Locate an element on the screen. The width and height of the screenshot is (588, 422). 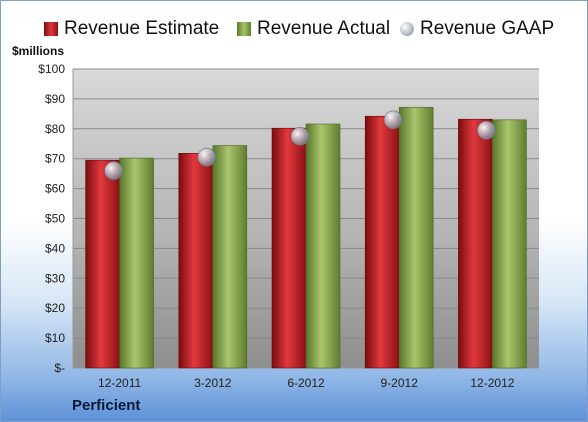
legend-swatch-estimate is located at coordinates (51, 29).